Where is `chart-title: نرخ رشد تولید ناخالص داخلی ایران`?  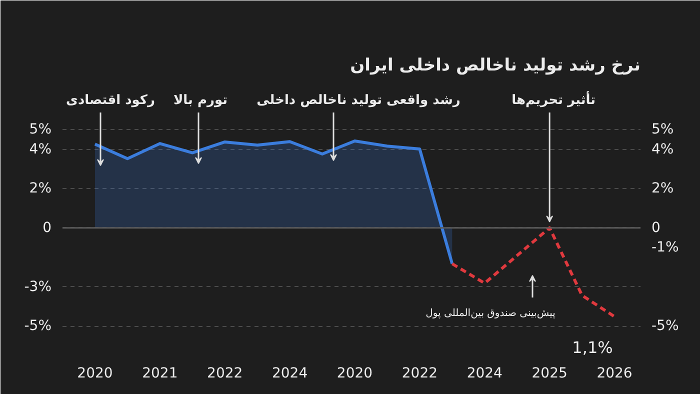 chart-title: نرخ رشد تولید ناخالص داخلی ایران is located at coordinates (495, 66).